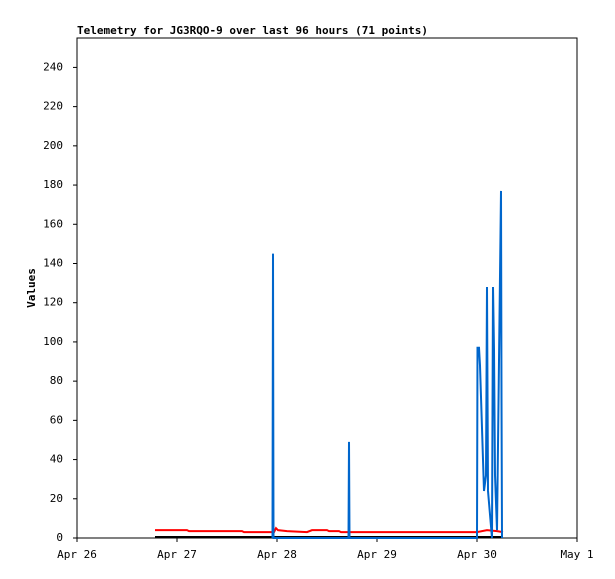  I want to click on x-tick-label: Apr 26, so click(77, 554).